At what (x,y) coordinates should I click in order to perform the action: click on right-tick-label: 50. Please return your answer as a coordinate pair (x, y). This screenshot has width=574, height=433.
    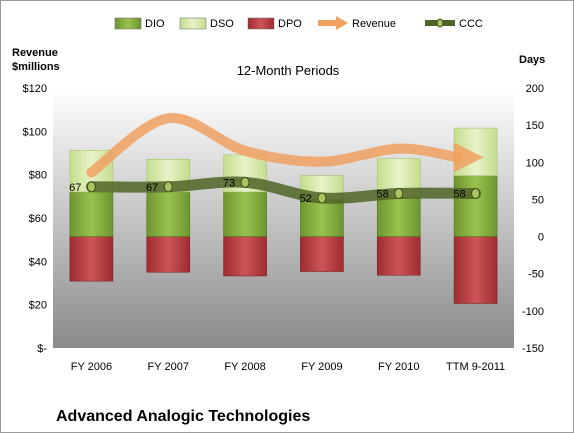
    Looking at the image, I should click on (538, 200).